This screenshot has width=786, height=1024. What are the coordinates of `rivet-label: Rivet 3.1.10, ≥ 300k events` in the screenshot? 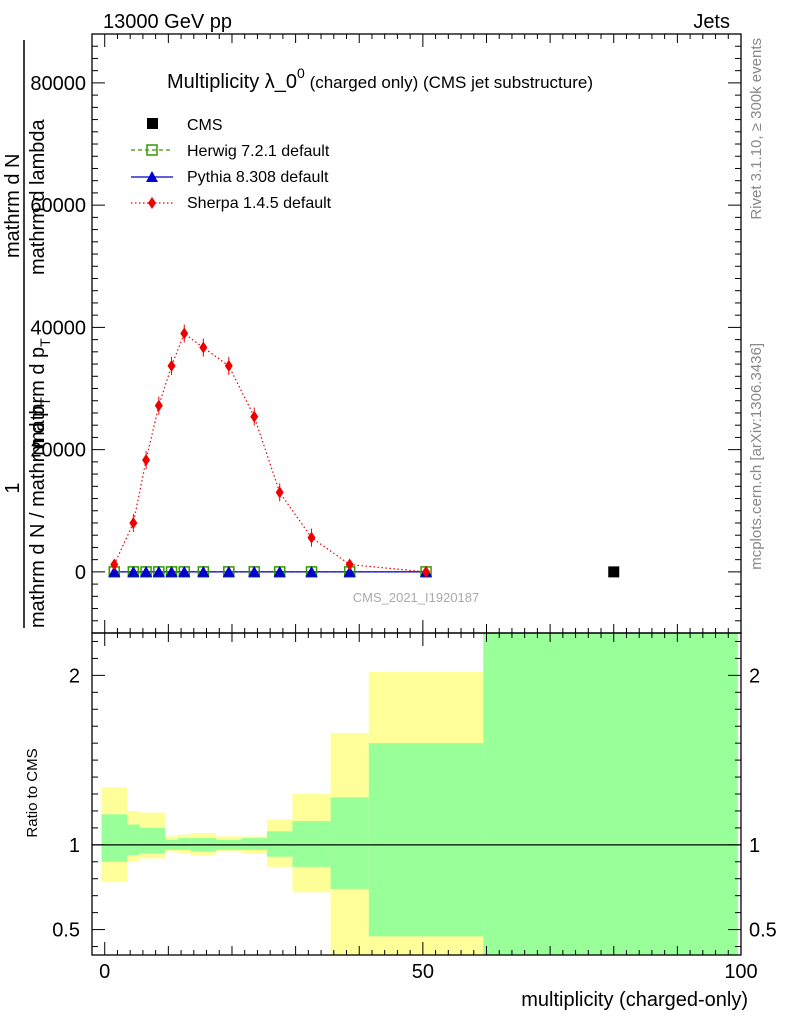 It's located at (756, 129).